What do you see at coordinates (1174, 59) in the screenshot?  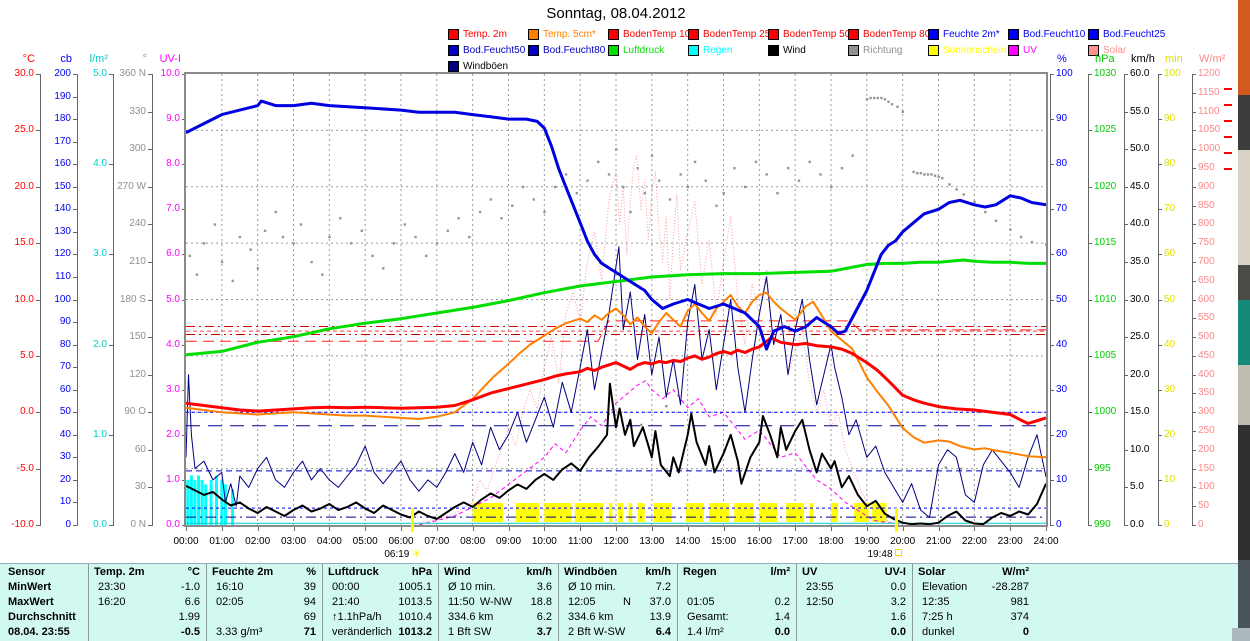 I see `axis-header-min: min` at bounding box center [1174, 59].